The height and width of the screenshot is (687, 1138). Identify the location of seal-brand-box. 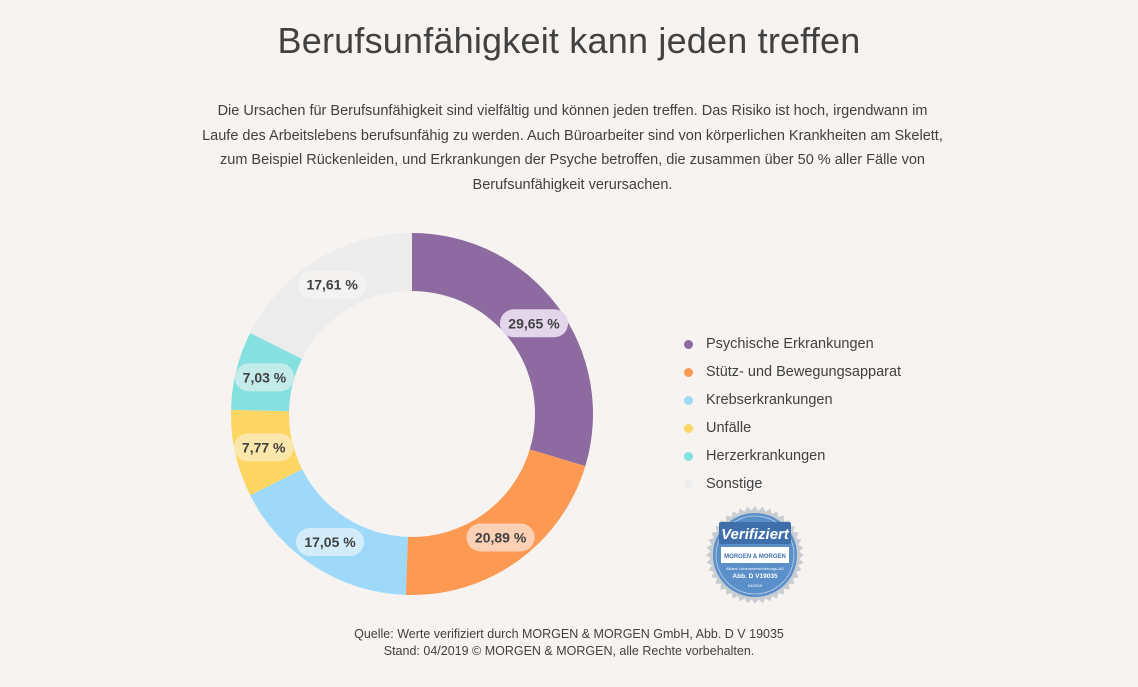
(755, 555).